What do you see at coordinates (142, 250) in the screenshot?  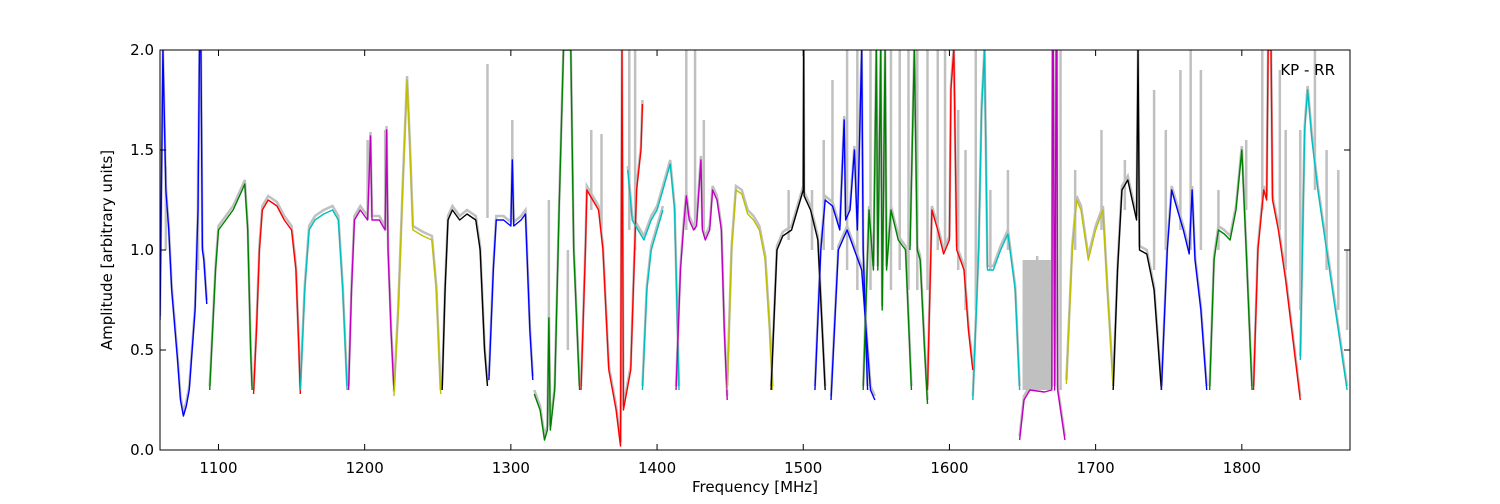 I see `y-tick-label: 1.0` at bounding box center [142, 250].